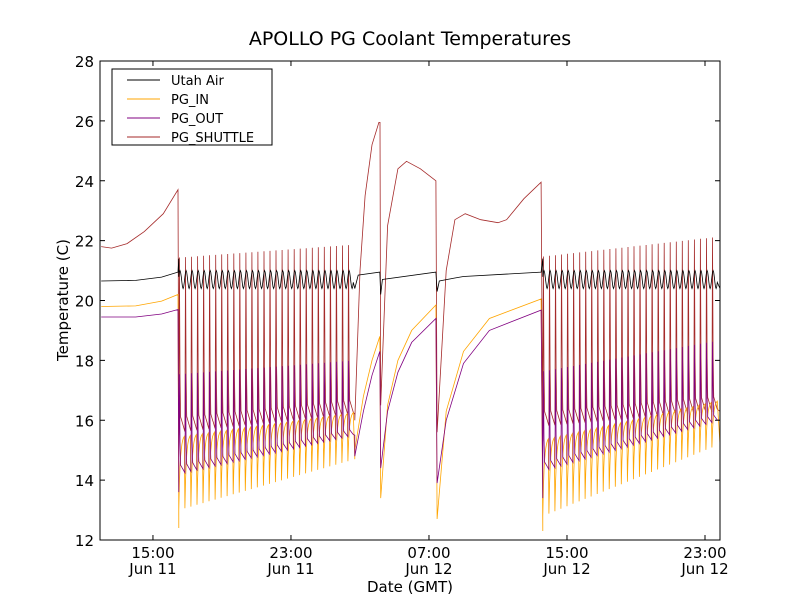 The height and width of the screenshot is (604, 800). I want to click on y-tick-label: 18, so click(84, 361).